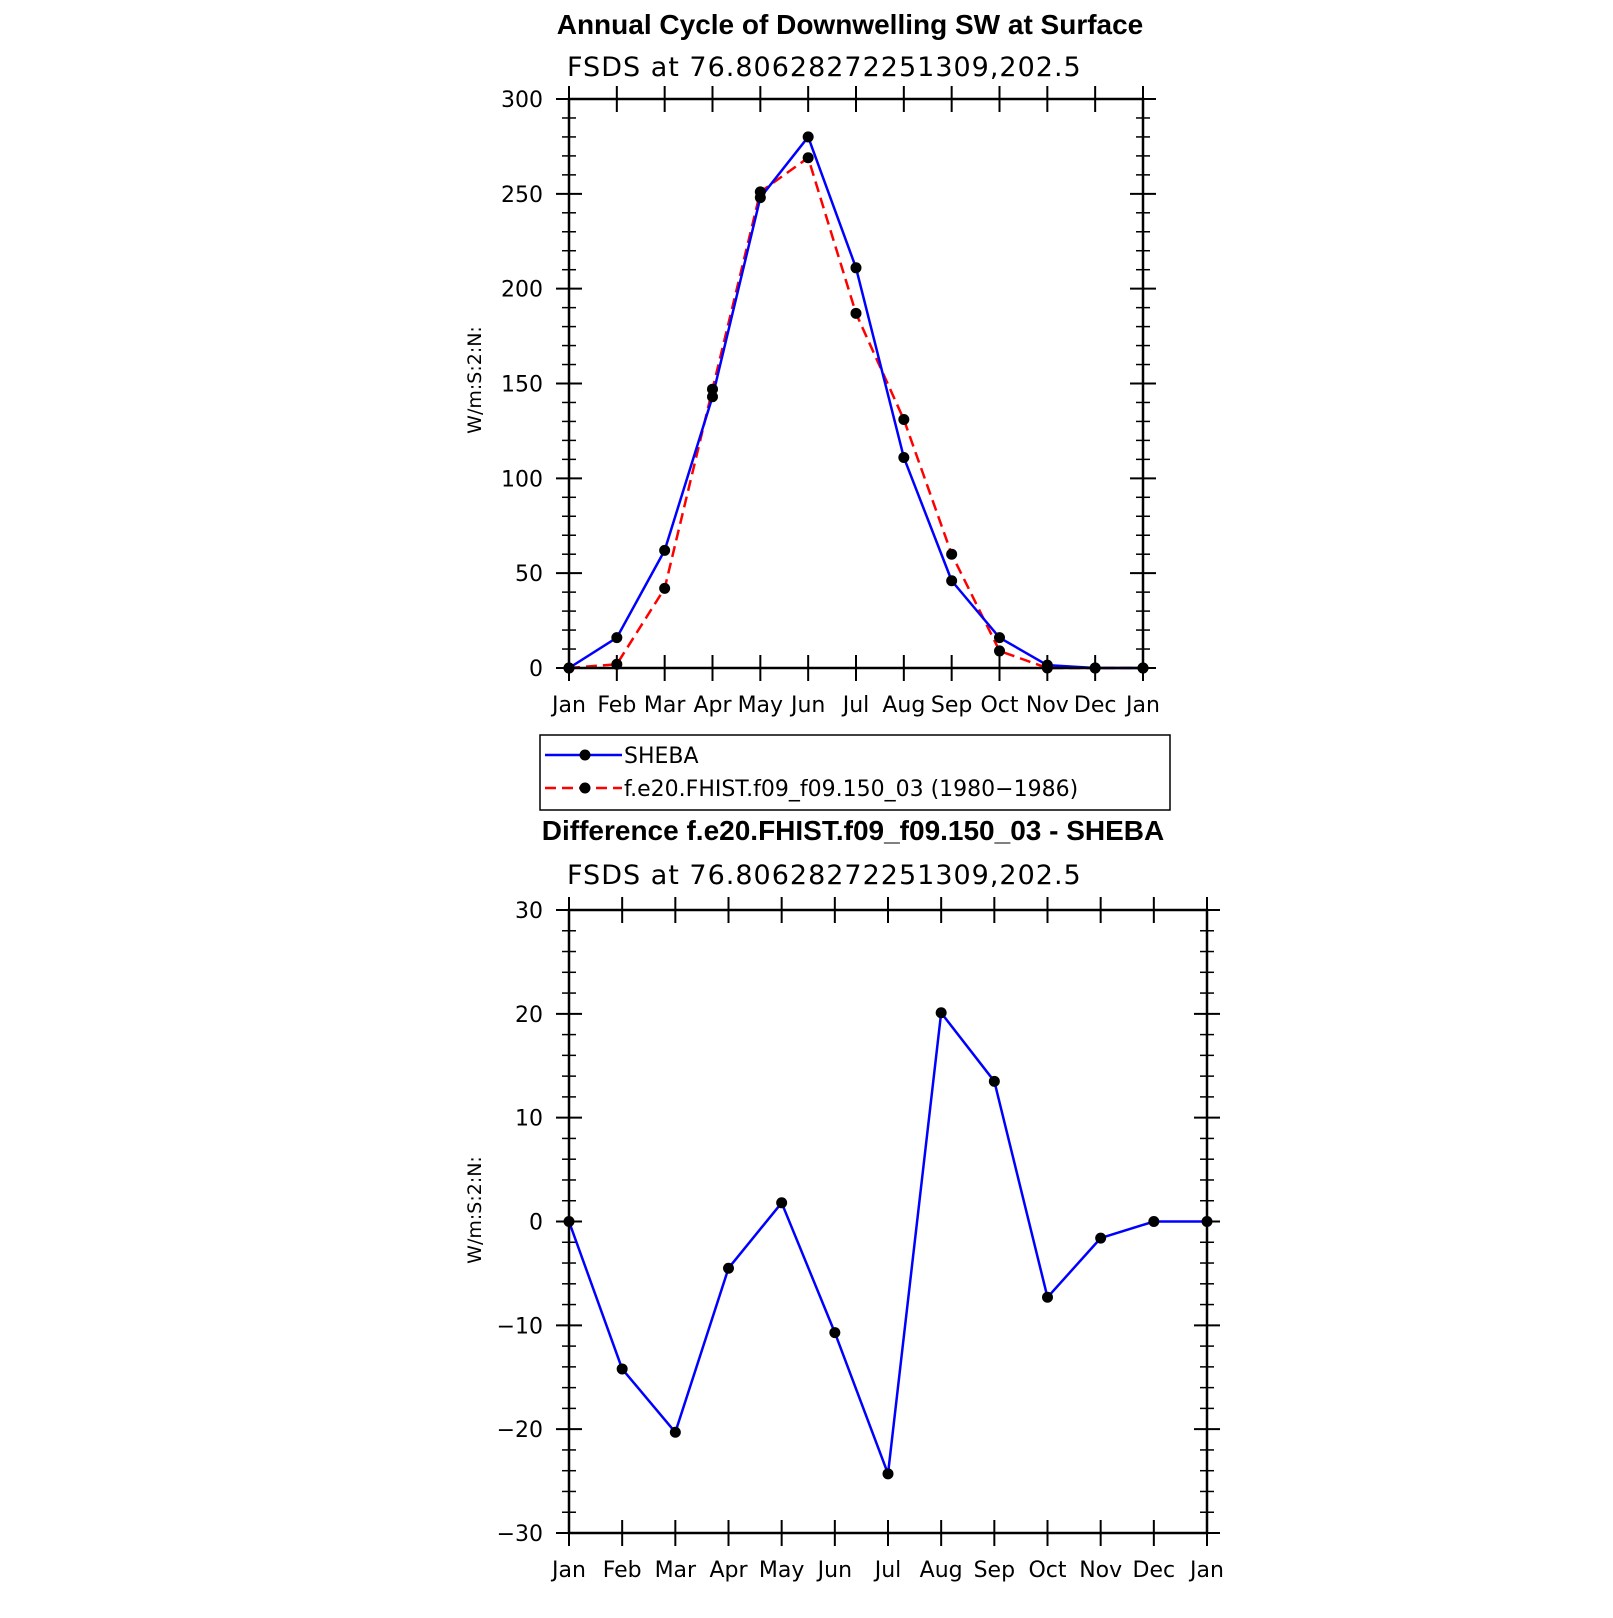  I want to click on legend-marker-sheba, so click(585, 755).